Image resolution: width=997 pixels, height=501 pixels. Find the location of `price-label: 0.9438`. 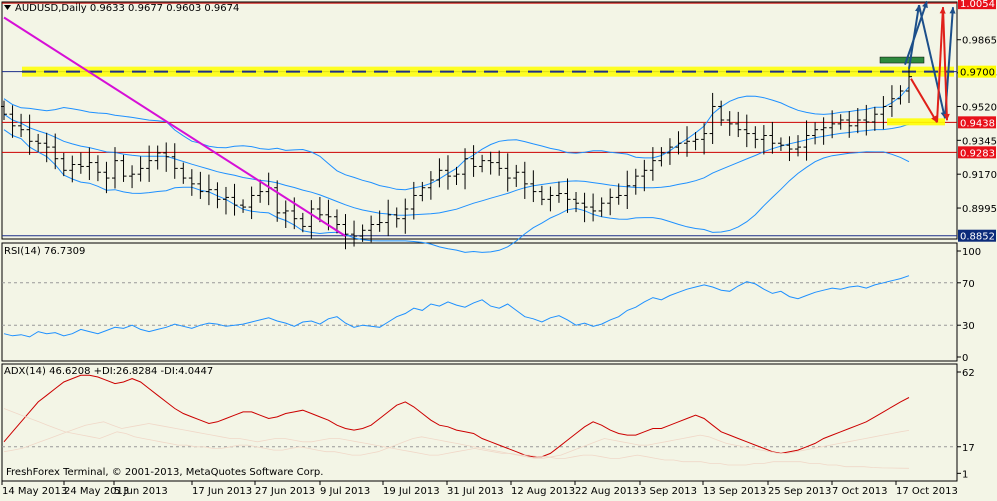

price-label: 0.9438 is located at coordinates (977, 123).